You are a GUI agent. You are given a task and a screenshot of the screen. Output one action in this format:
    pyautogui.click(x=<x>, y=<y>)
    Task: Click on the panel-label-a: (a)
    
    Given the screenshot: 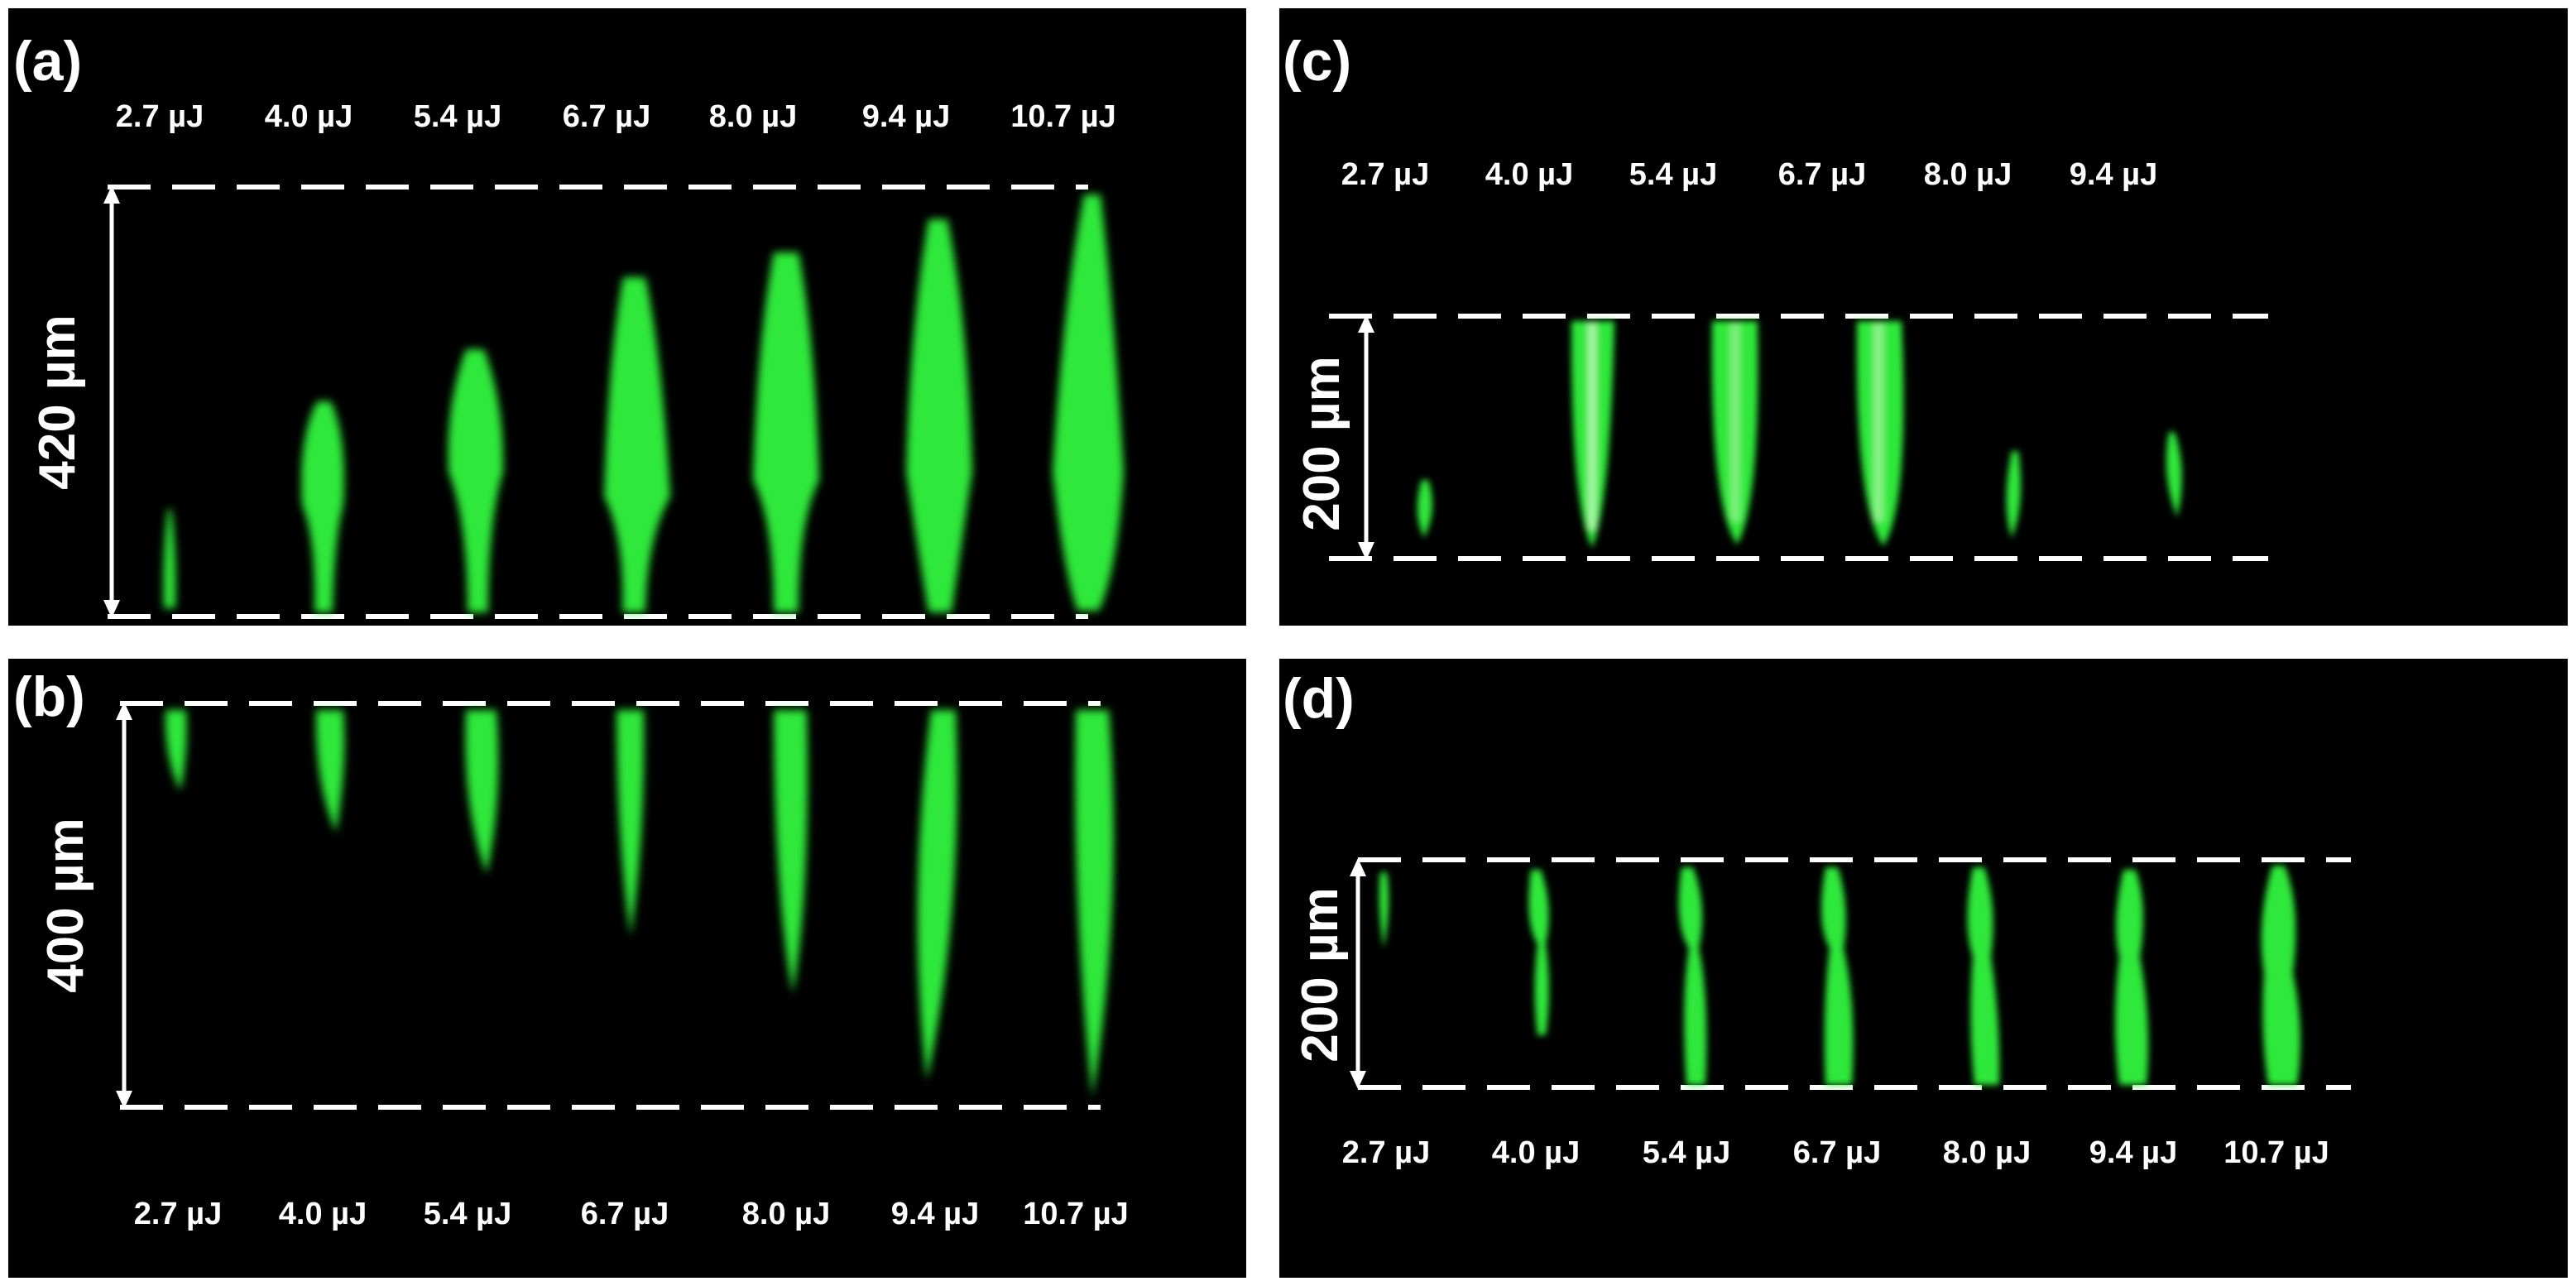 What is the action you would take?
    pyautogui.click(x=48, y=62)
    